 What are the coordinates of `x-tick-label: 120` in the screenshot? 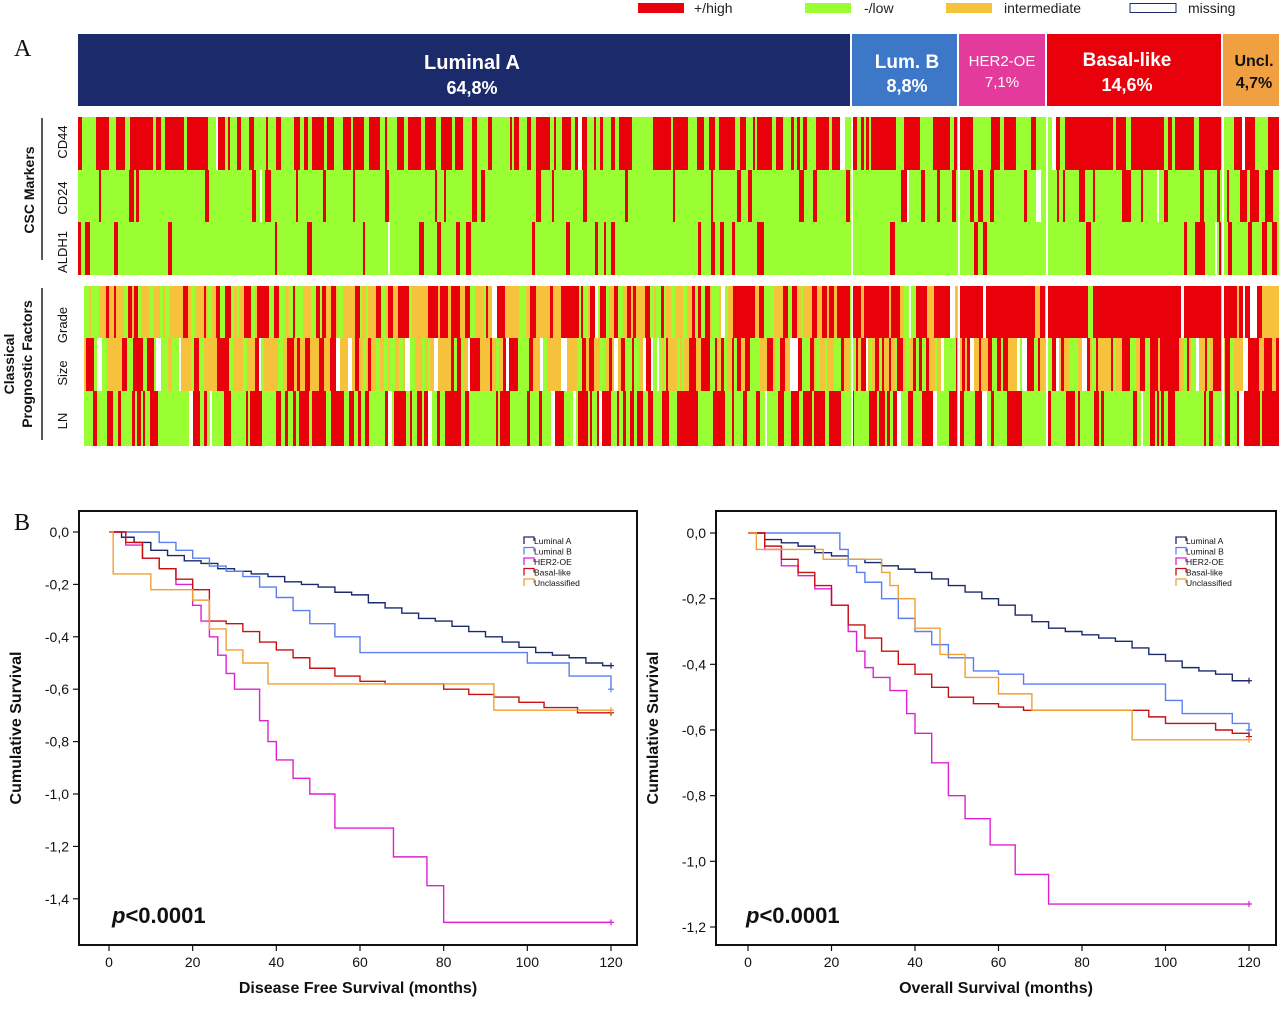 It's located at (611, 962).